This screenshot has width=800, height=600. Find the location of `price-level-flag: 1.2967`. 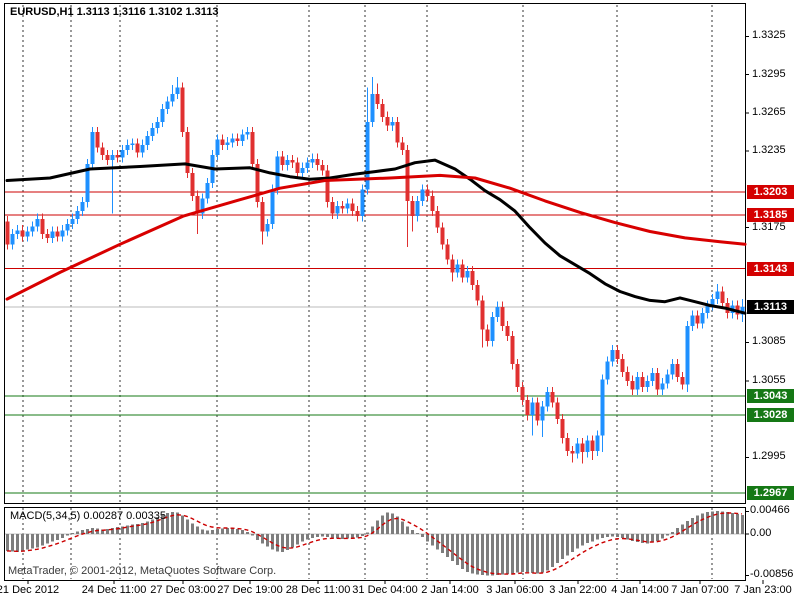

price-level-flag: 1.2967 is located at coordinates (770, 492).